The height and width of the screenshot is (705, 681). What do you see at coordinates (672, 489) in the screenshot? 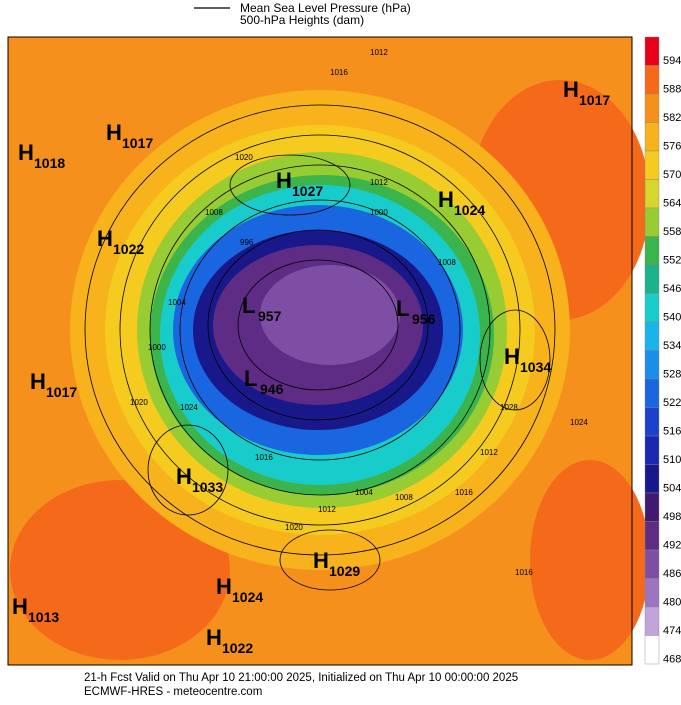
I see `colorbar-label: 504` at bounding box center [672, 489].